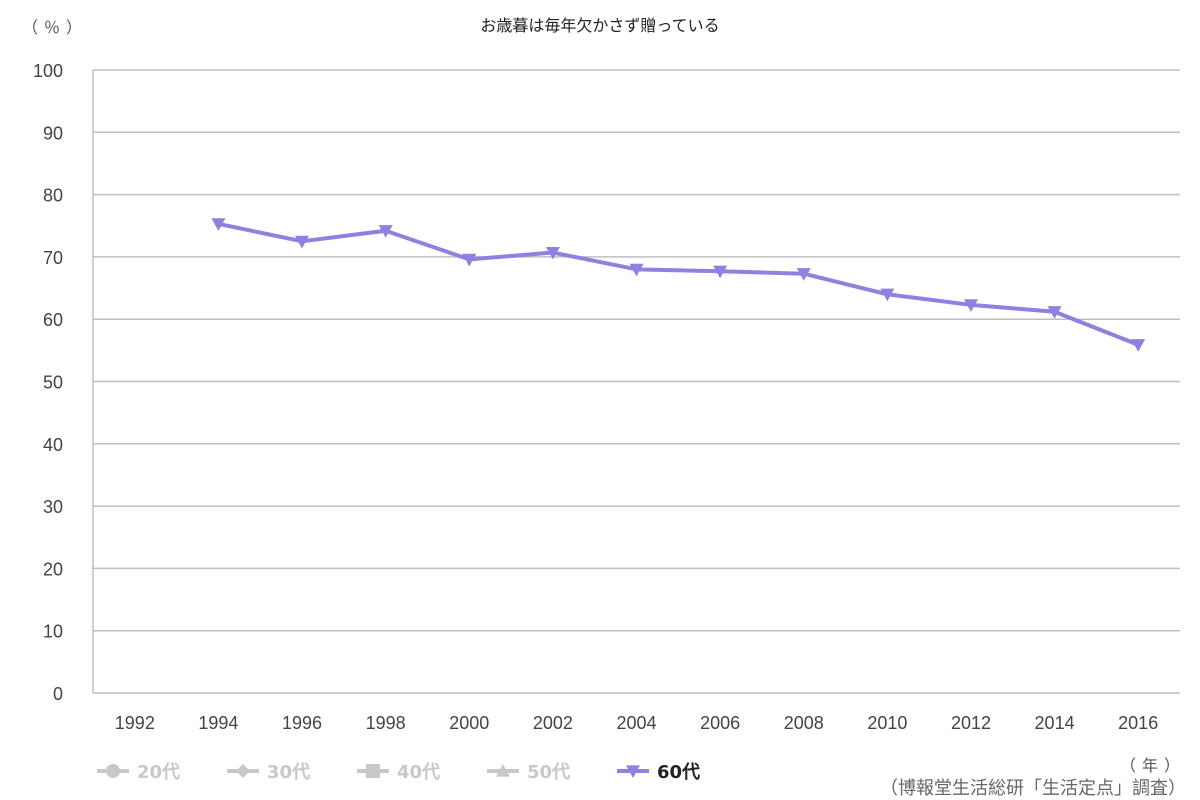 The height and width of the screenshot is (800, 1200). I want to click on legend-label: 50代, so click(549, 772).